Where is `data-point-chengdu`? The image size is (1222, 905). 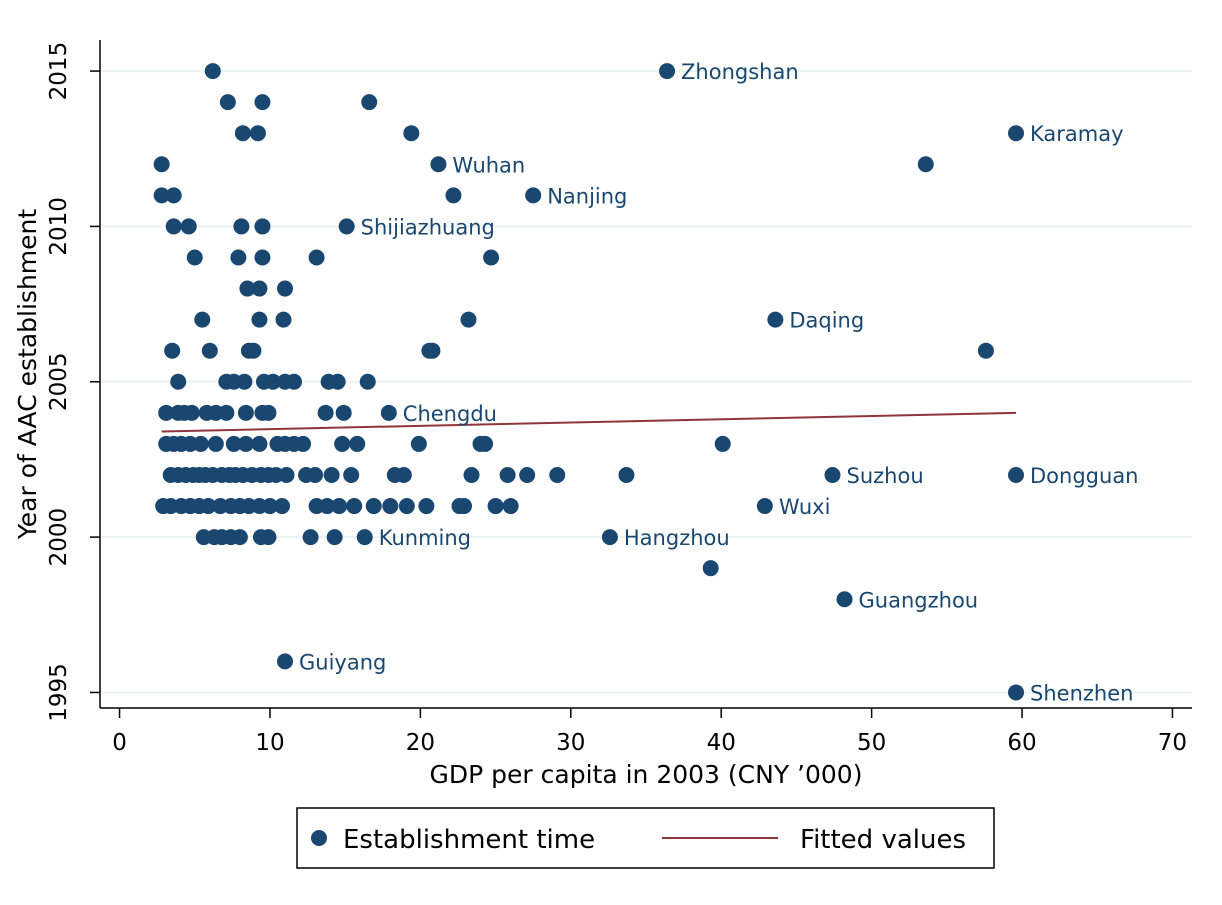 data-point-chengdu is located at coordinates (388, 412).